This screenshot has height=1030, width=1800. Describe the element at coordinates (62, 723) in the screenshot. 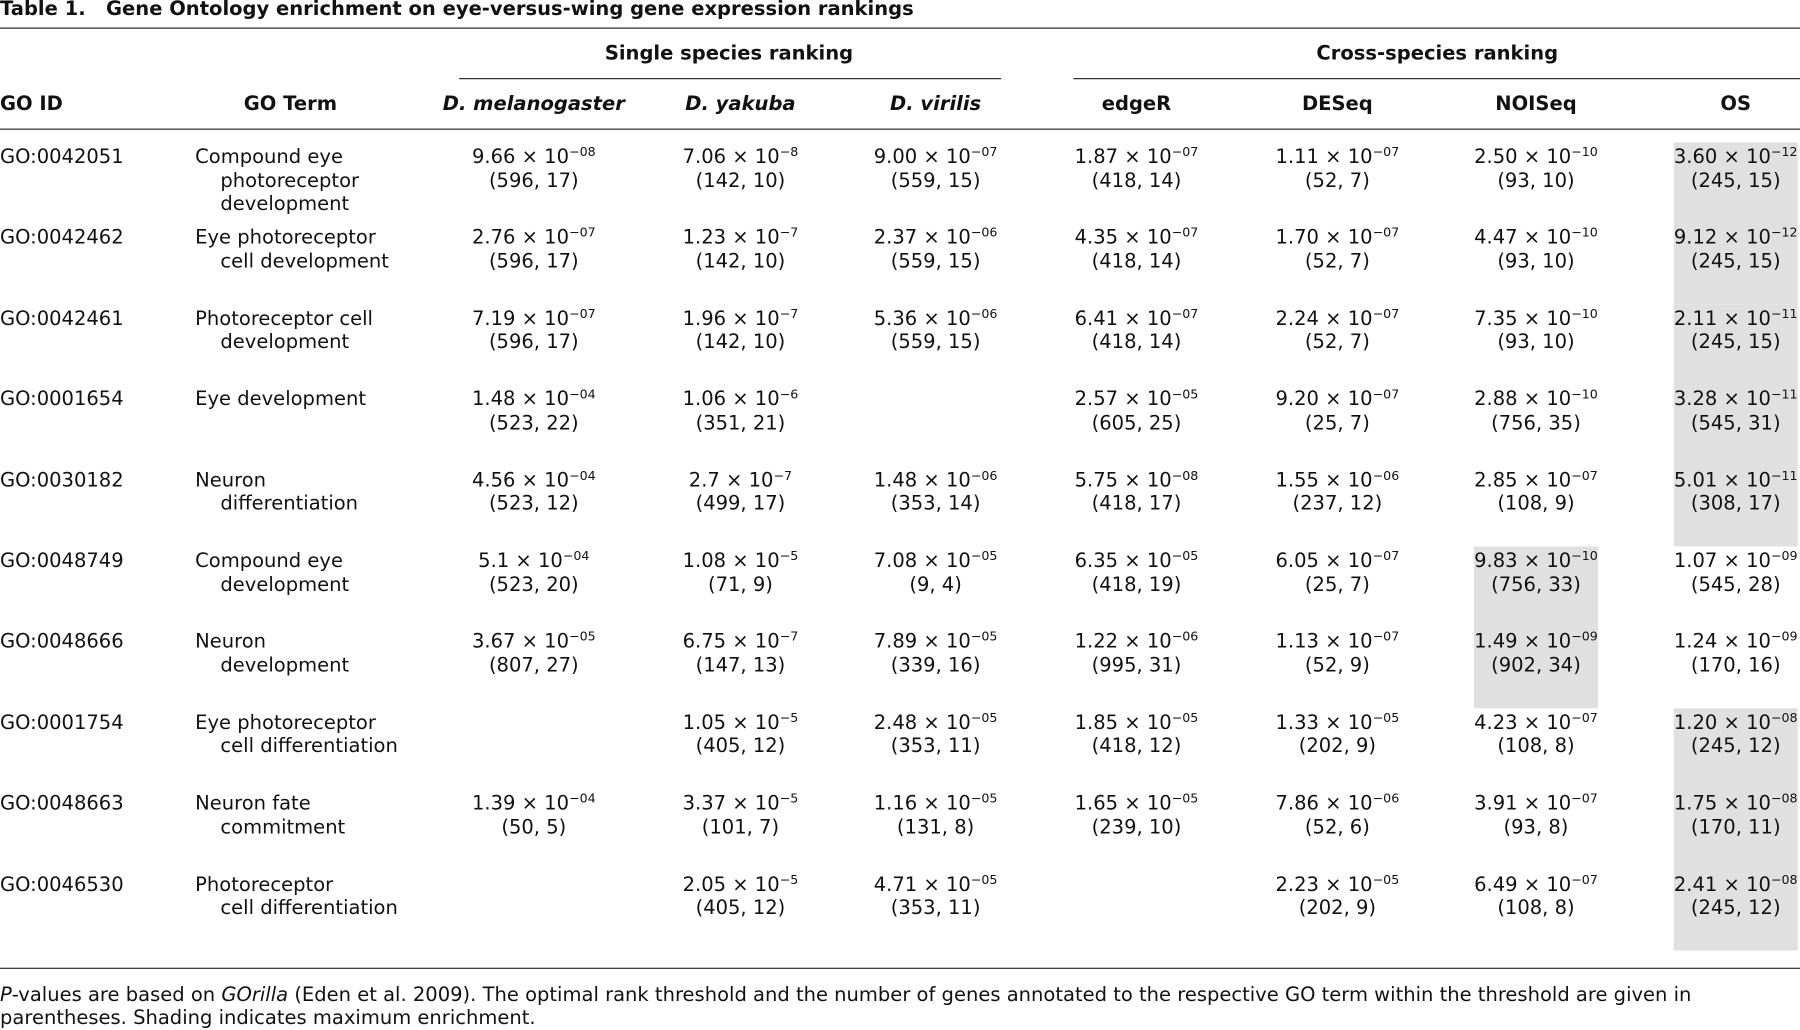

I see `go-id: GO:0001754` at that location.